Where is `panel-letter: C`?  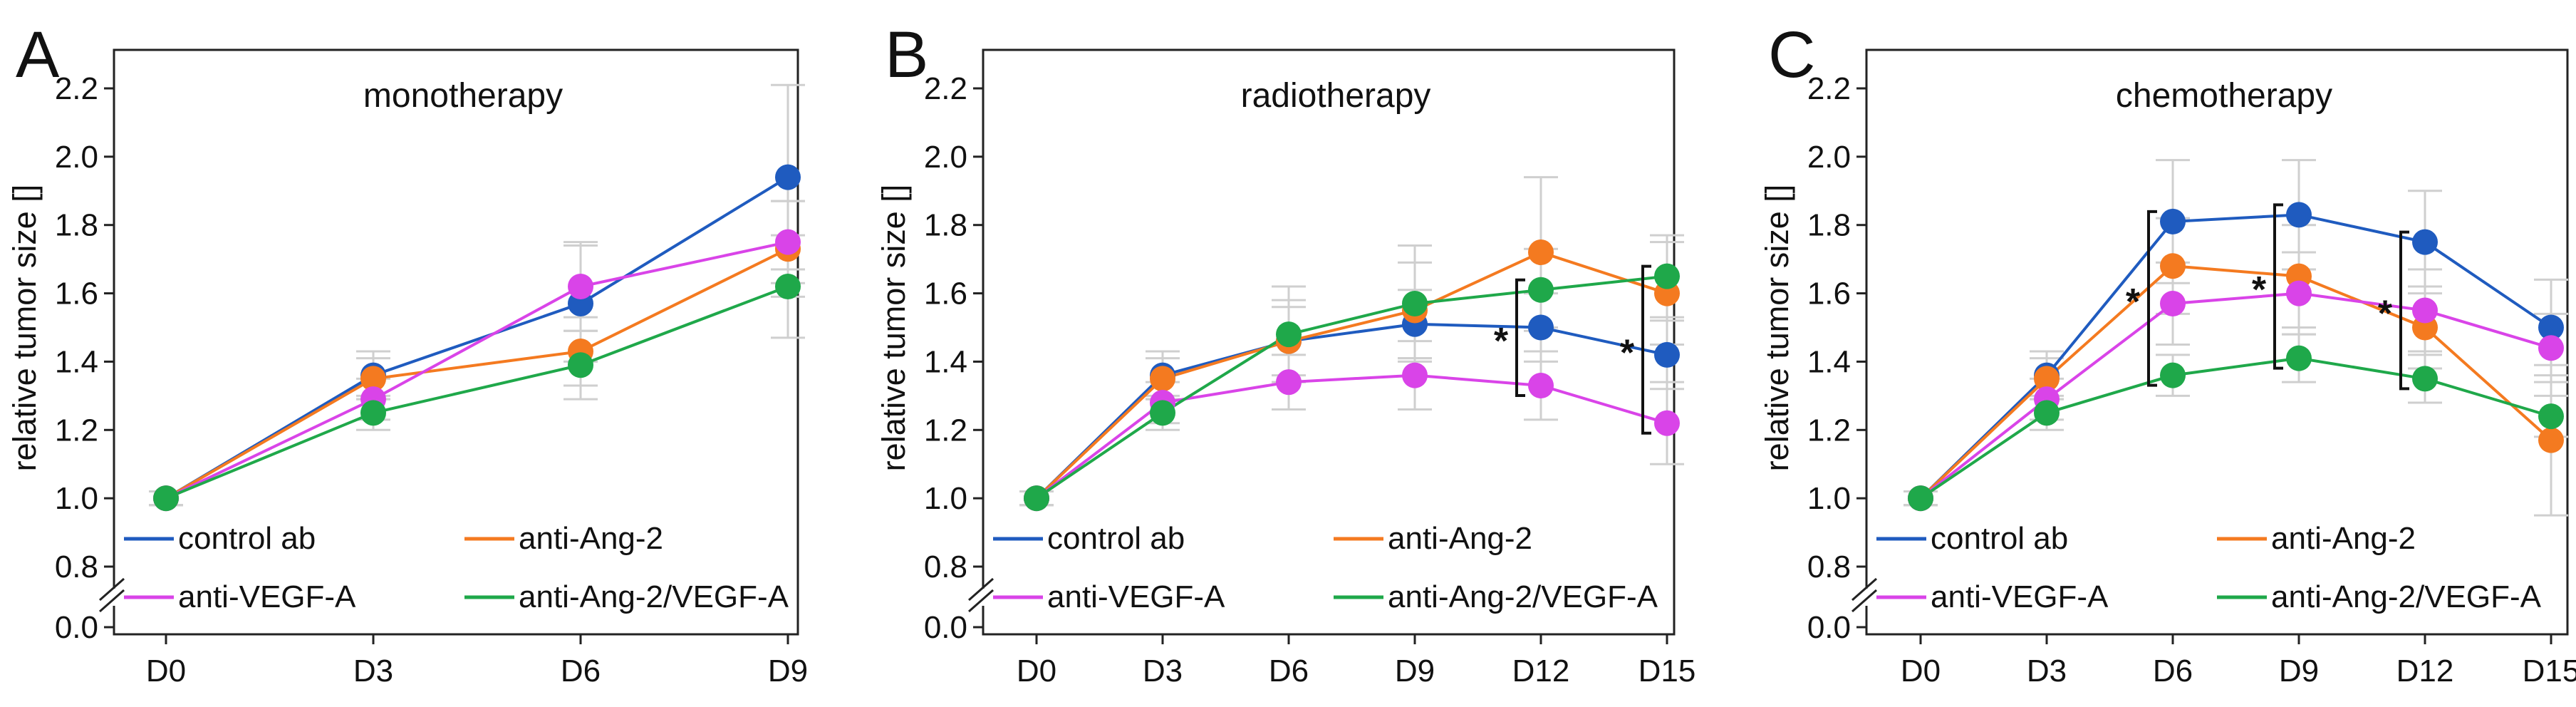 panel-letter: C is located at coordinates (1791, 55).